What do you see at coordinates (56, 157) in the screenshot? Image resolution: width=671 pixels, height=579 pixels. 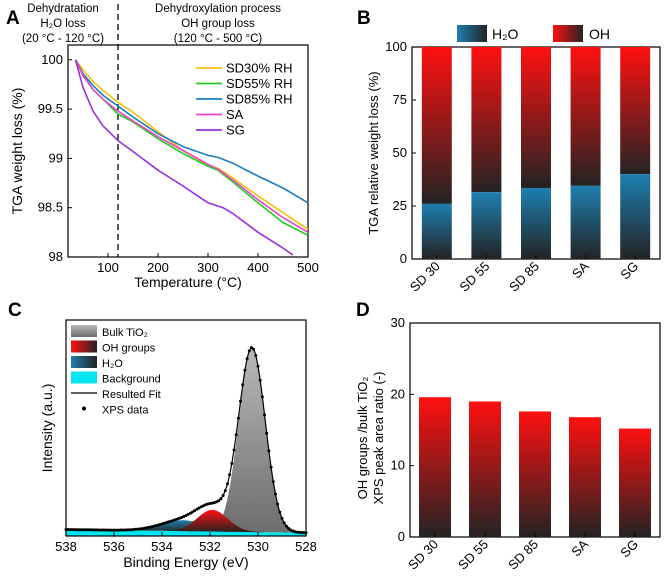 I see `panel-a-ytick-label: 99` at bounding box center [56, 157].